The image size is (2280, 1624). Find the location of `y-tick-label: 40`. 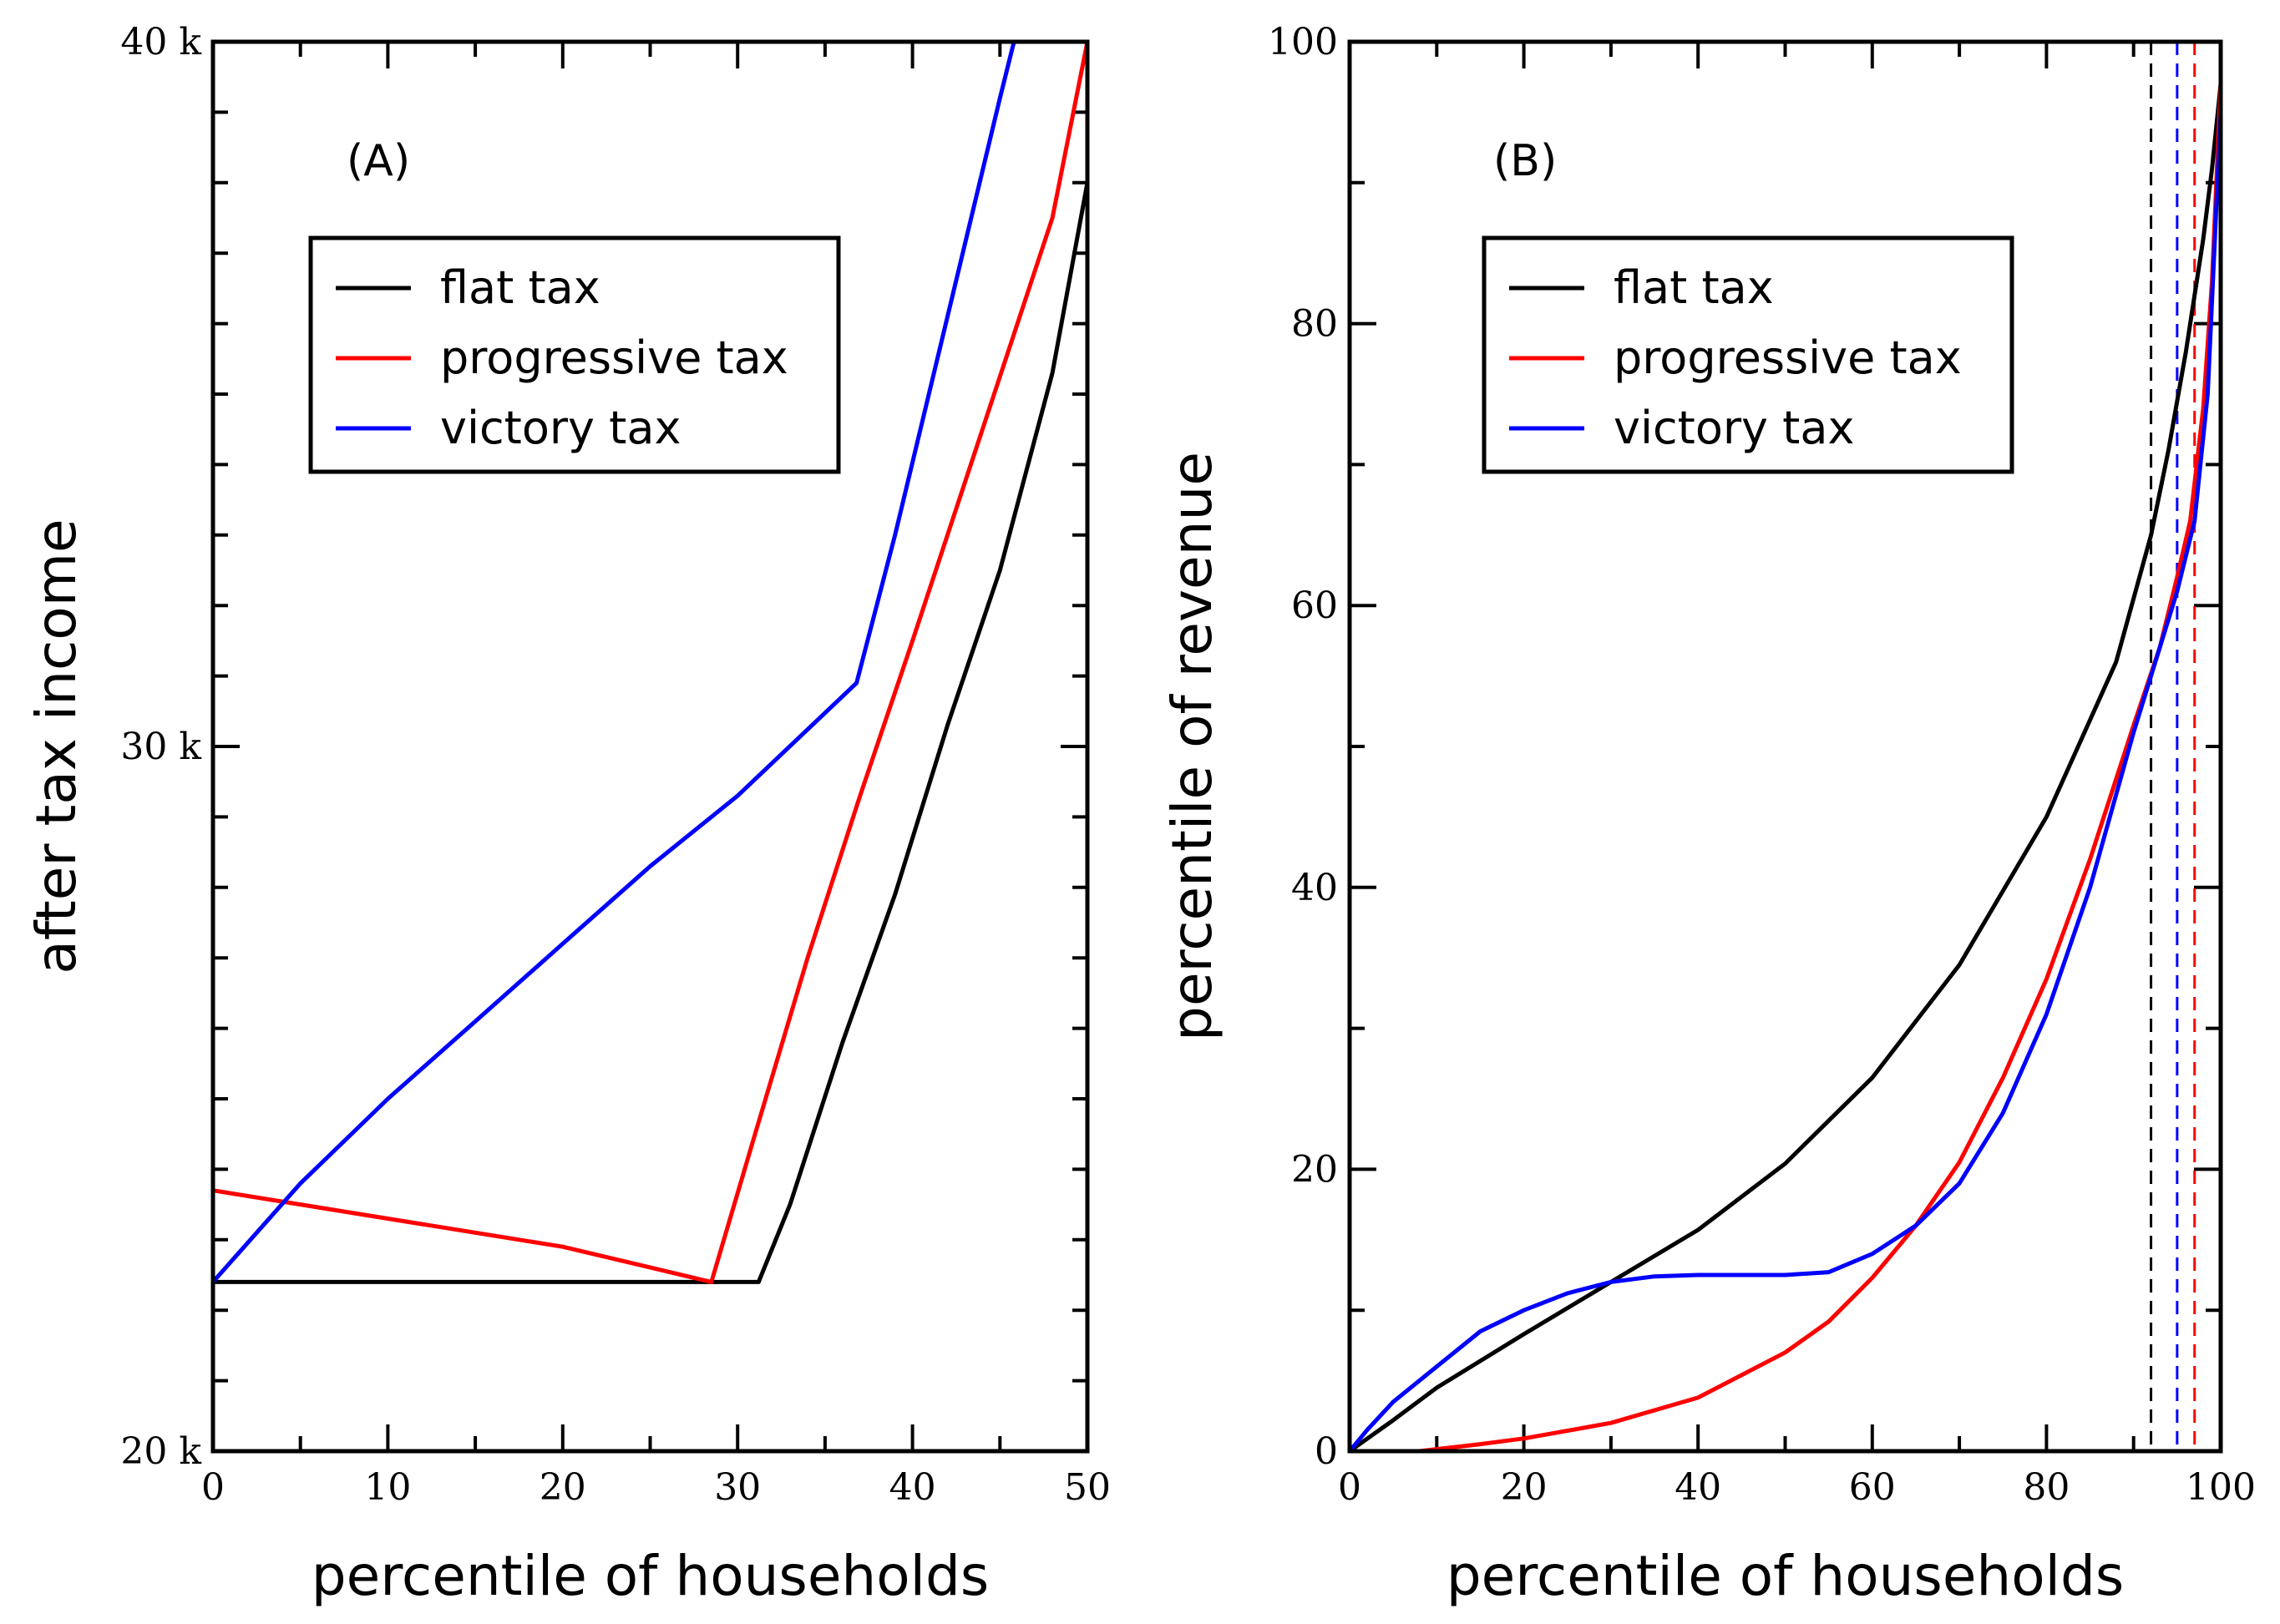

y-tick-label: 40 is located at coordinates (1315, 888).